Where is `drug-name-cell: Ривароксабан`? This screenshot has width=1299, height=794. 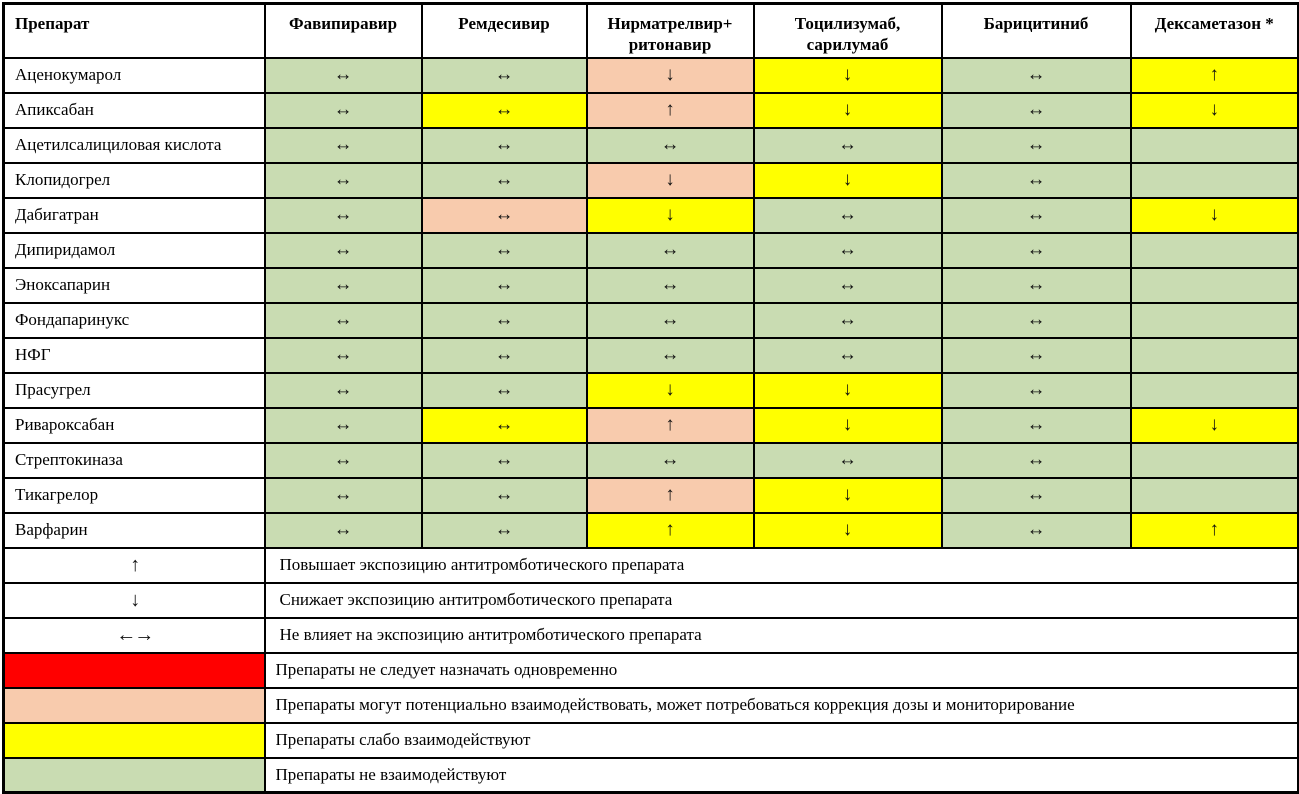
drug-name-cell: Ривароксабан is located at coordinates (134, 425).